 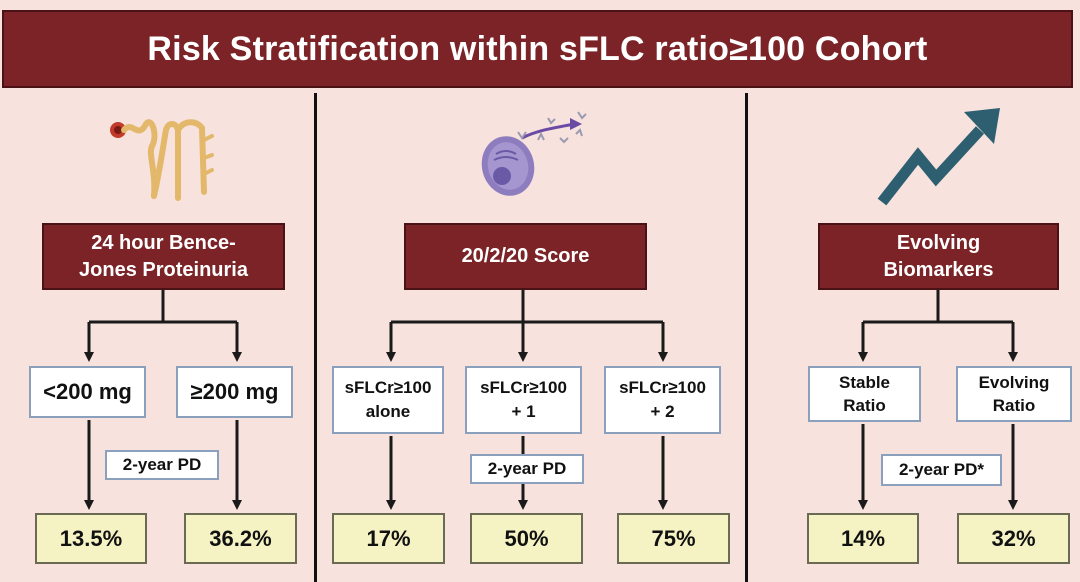 I want to click on group-box-under-200mg: <200 mg, so click(x=87, y=392).